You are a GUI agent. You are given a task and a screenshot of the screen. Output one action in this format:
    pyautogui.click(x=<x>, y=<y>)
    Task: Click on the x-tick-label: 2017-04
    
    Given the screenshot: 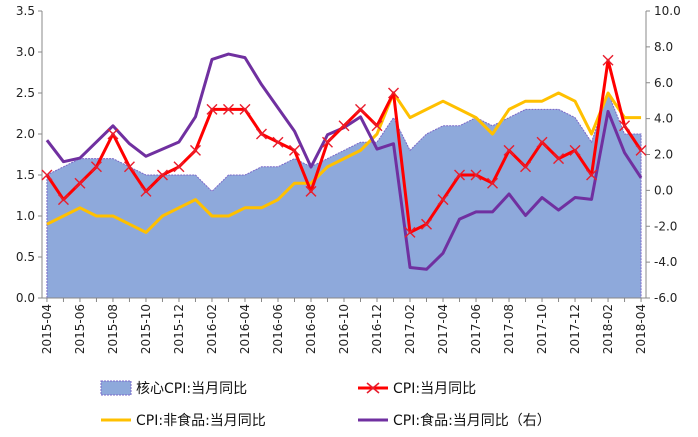 What is the action you would take?
    pyautogui.click(x=443, y=329)
    